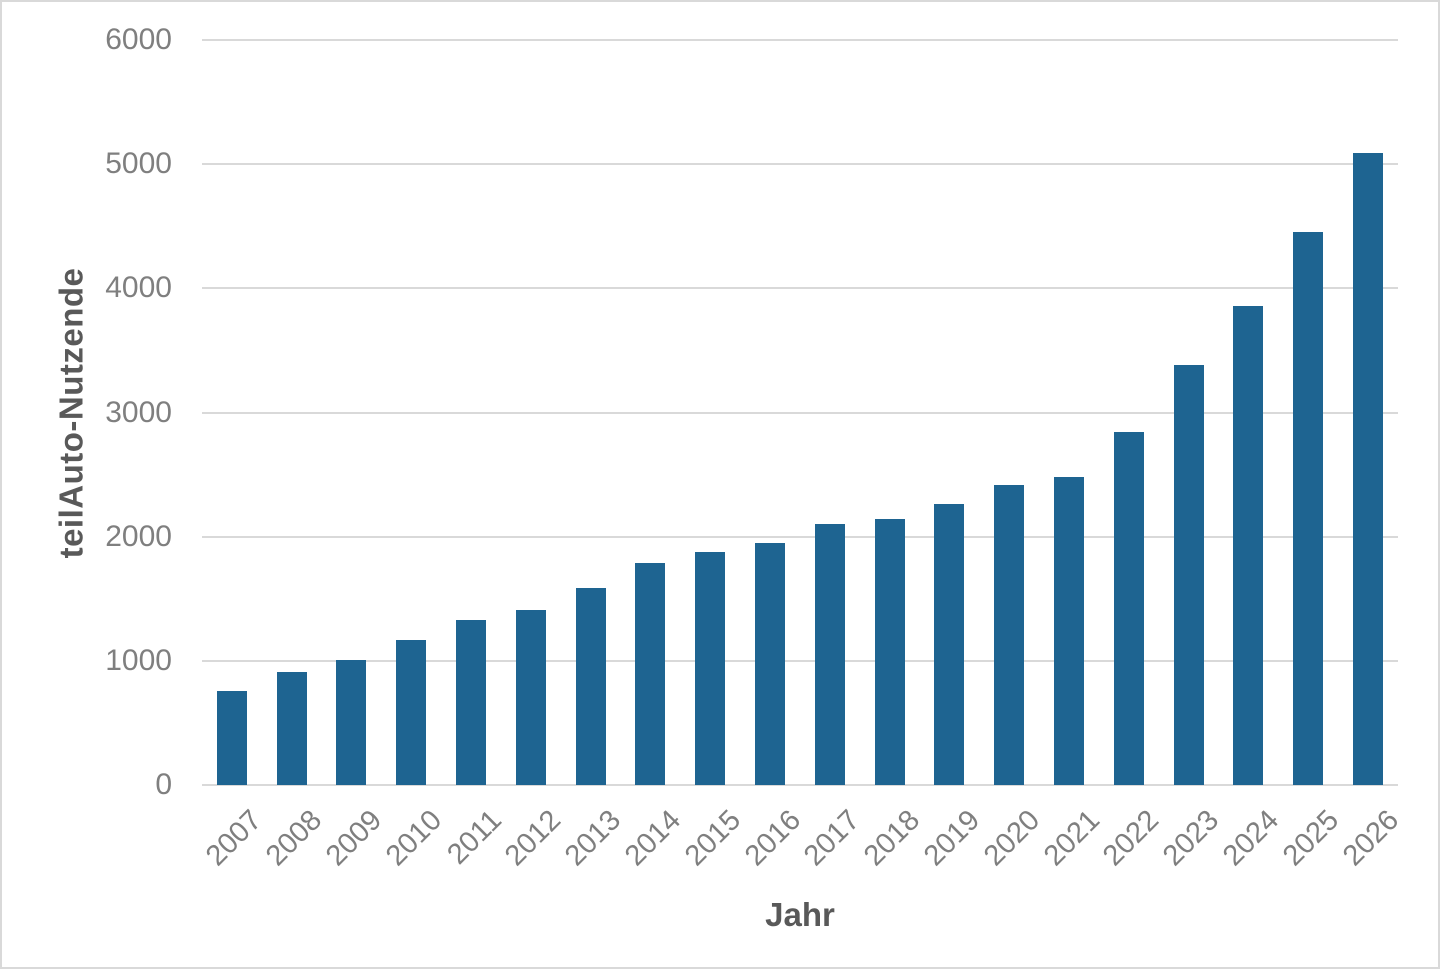 The image size is (1440, 969). I want to click on bar-2008, so click(291, 728).